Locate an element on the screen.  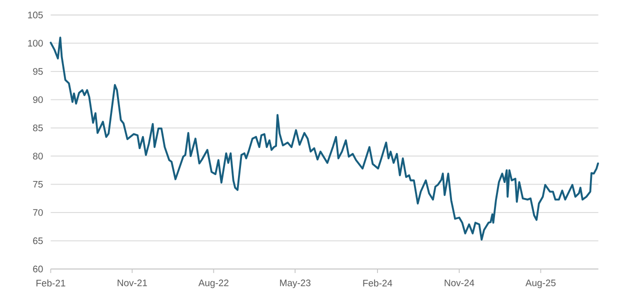
x-tick-label: Aug-22 is located at coordinates (213, 284).